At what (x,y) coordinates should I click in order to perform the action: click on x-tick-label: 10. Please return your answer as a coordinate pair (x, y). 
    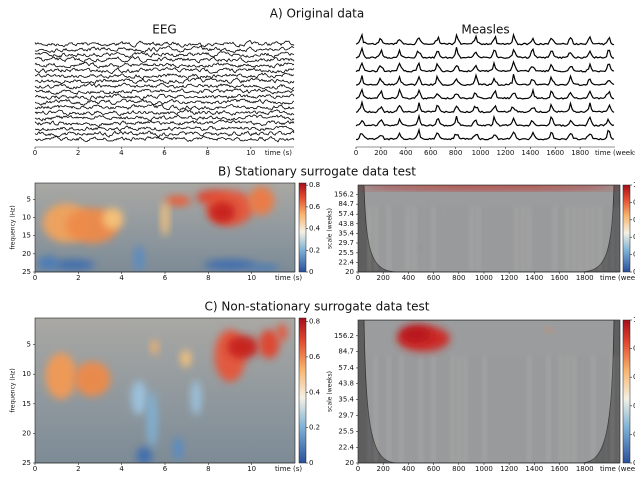
    Looking at the image, I should click on (250, 153).